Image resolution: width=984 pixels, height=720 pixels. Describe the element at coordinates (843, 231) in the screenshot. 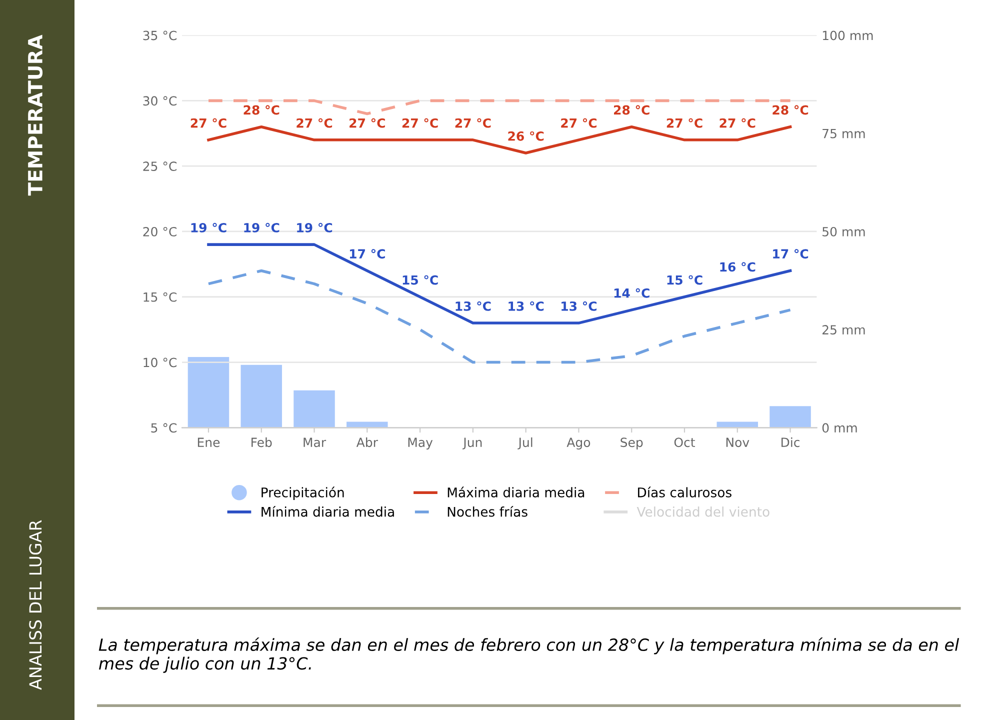

I see `y2-tick-label: 50 mm` at that location.